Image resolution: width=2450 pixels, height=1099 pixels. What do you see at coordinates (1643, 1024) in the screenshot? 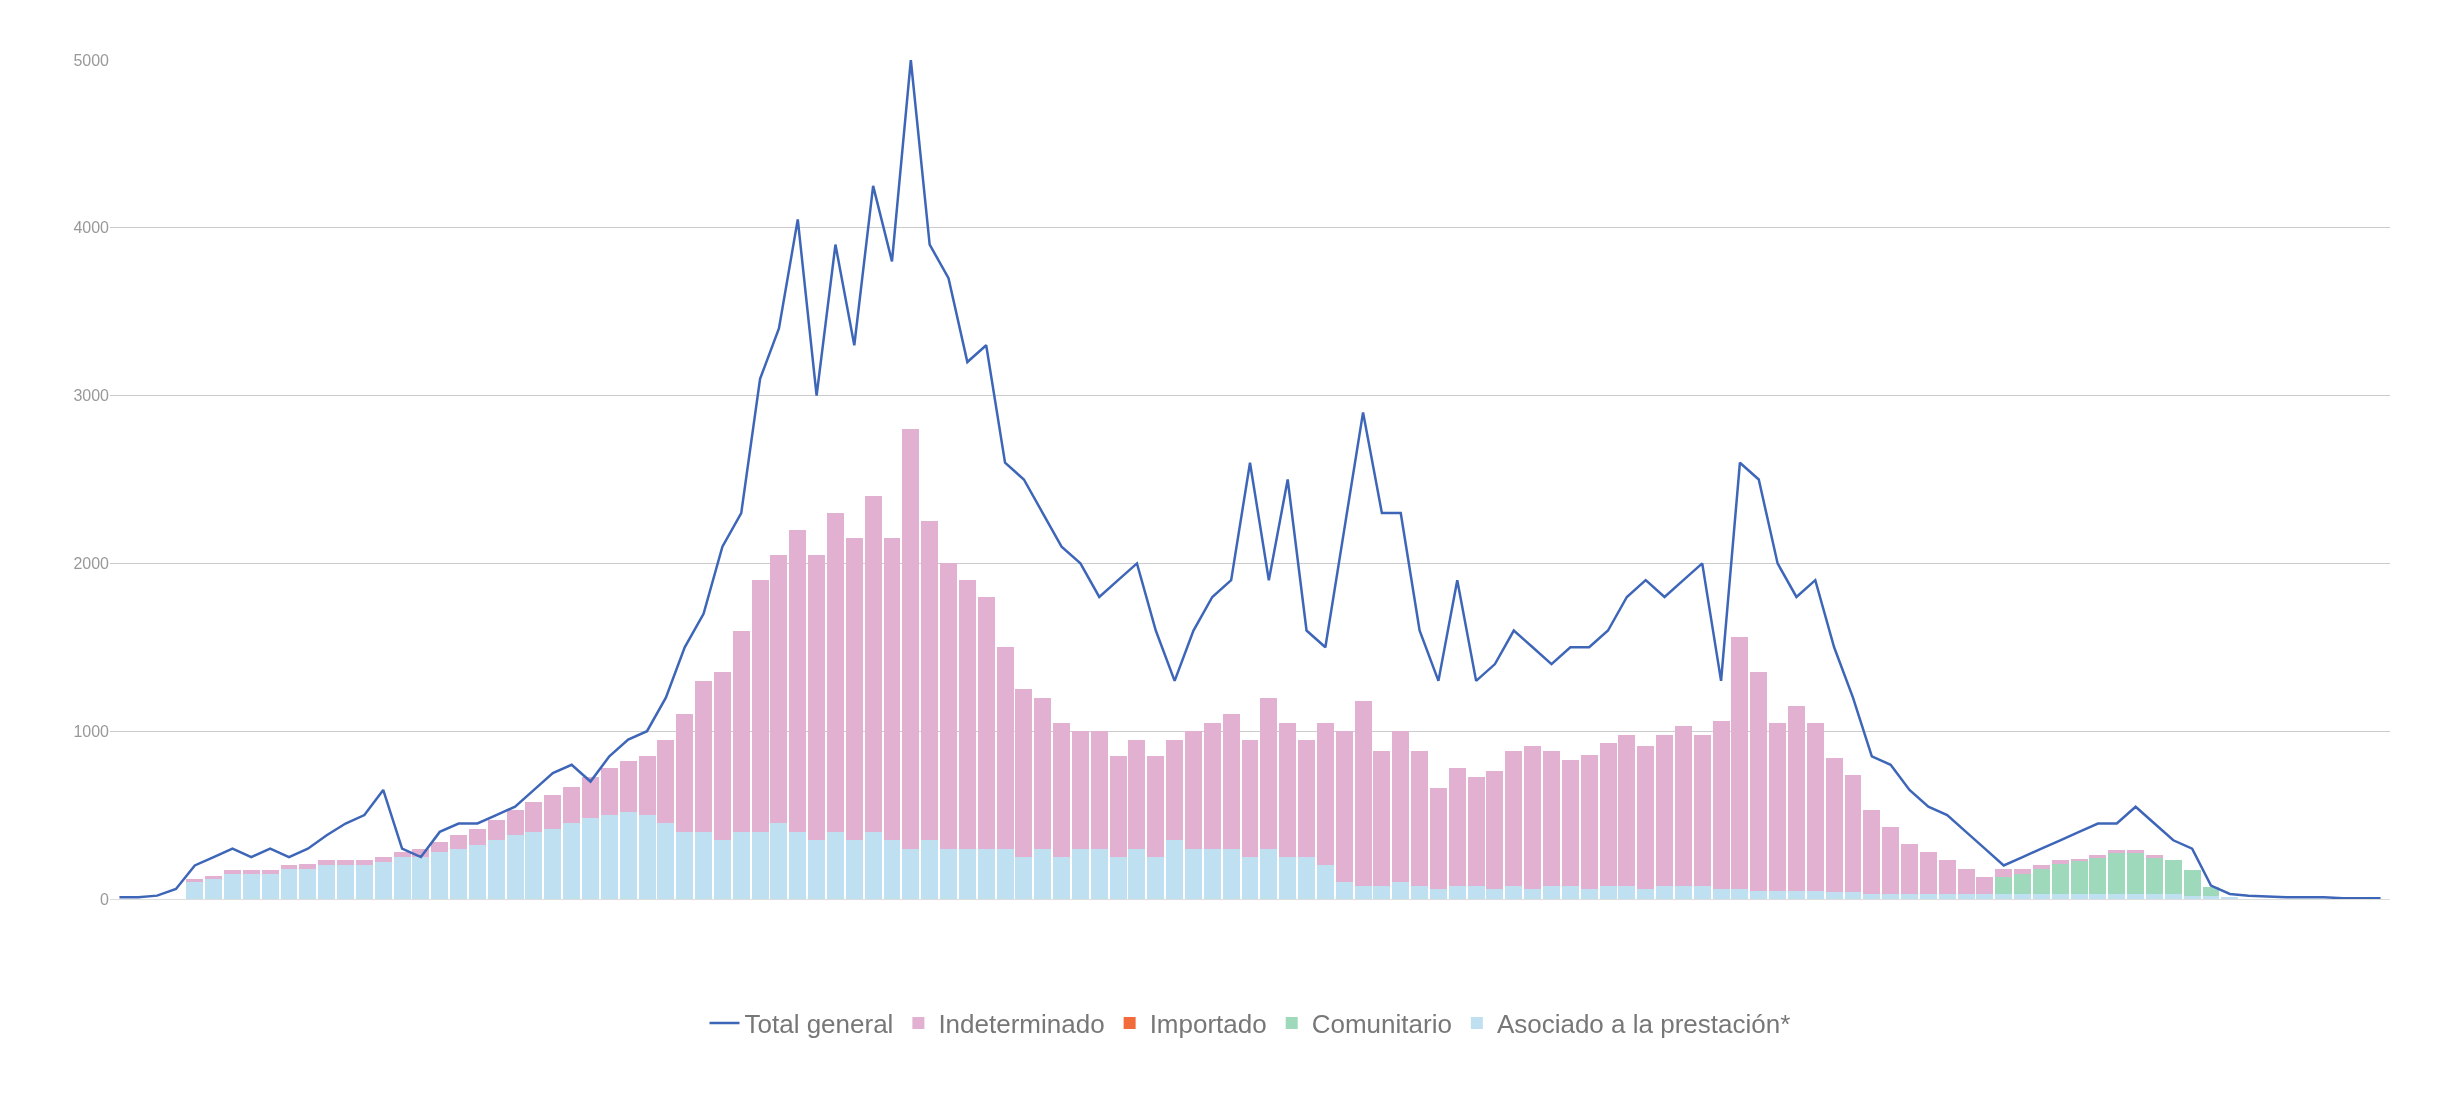
I see `legend-label: Asociado a la prestación*` at bounding box center [1643, 1024].